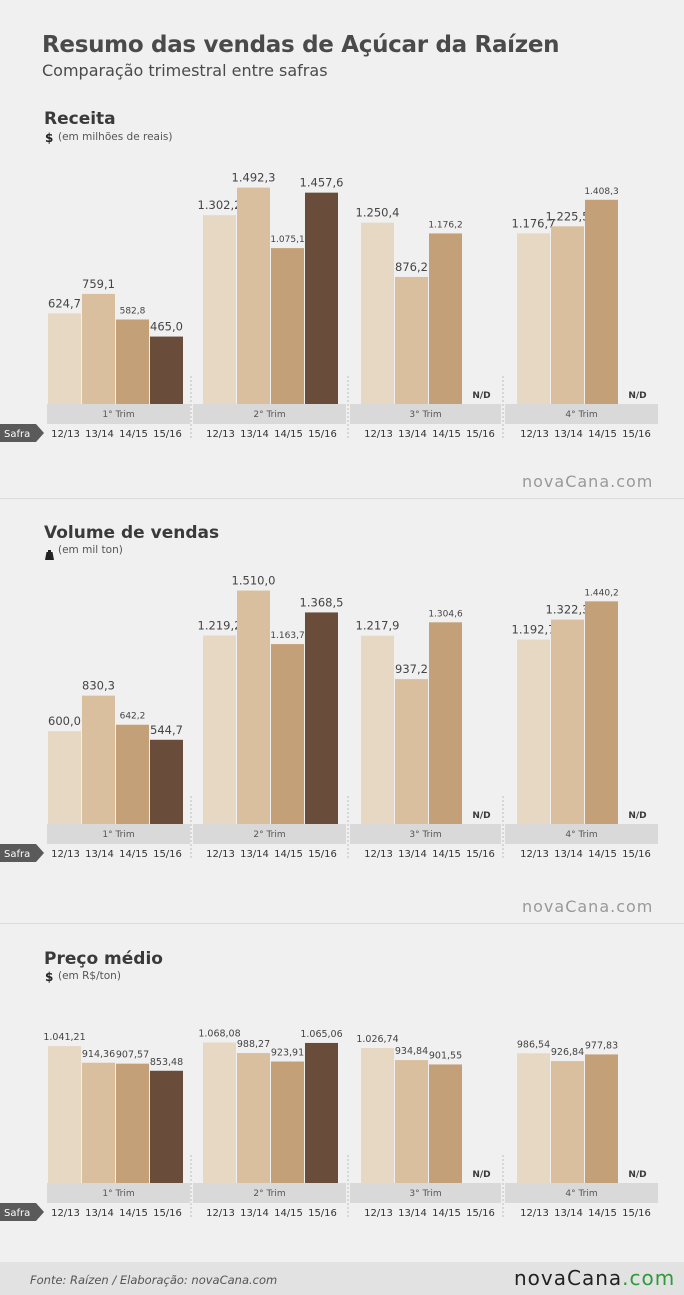  What do you see at coordinates (132, 1055) in the screenshot?
I see `data-label: 907,57` at bounding box center [132, 1055].